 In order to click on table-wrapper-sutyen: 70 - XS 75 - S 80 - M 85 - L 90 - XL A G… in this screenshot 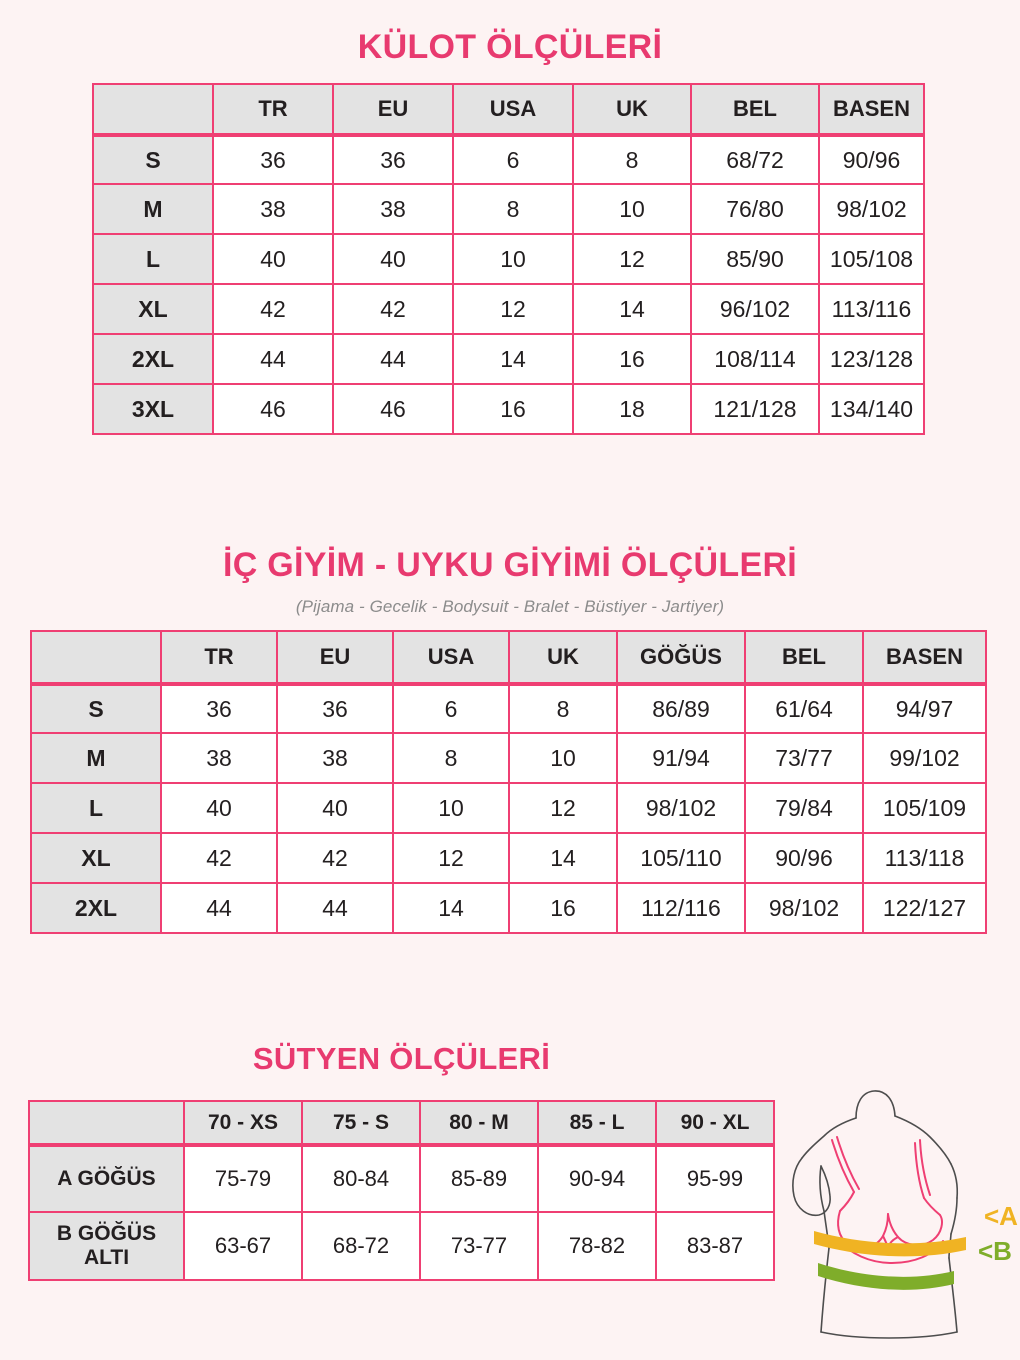, I will do `click(401, 1190)`.